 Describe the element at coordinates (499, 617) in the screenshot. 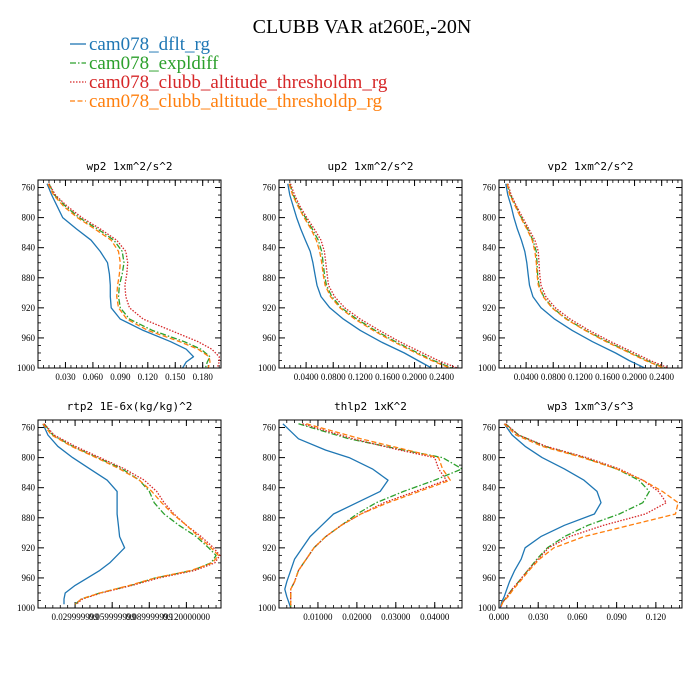

I see `x-tick-label: 0.000` at that location.